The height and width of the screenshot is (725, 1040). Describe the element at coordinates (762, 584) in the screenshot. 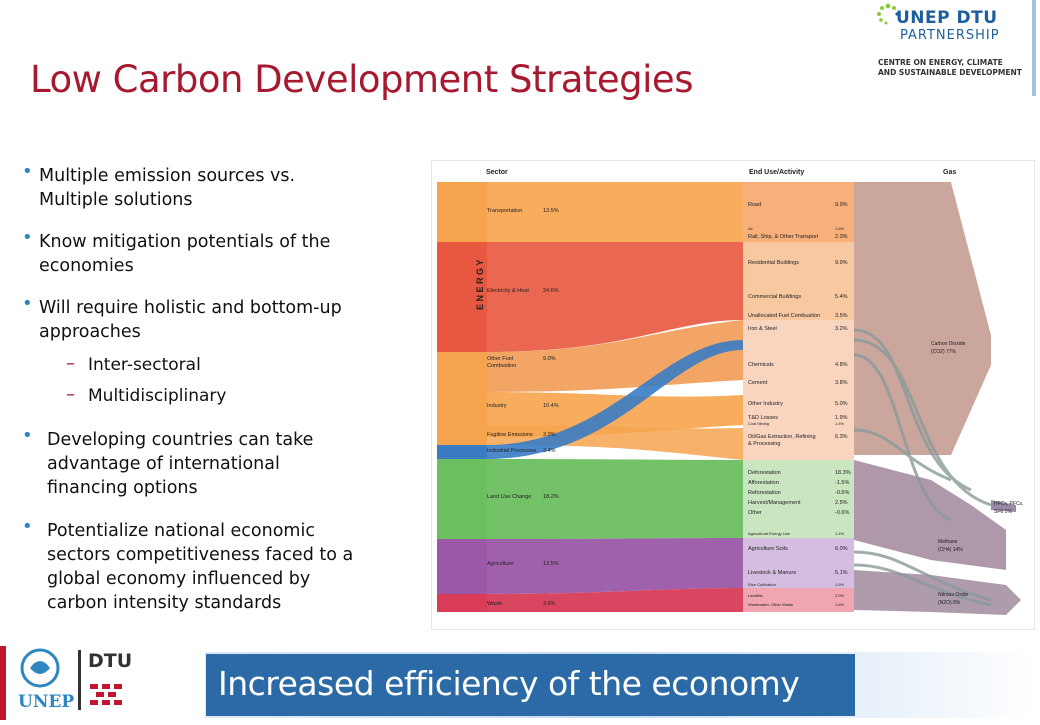

I see `end-use-label: Rice Cultivation` at that location.